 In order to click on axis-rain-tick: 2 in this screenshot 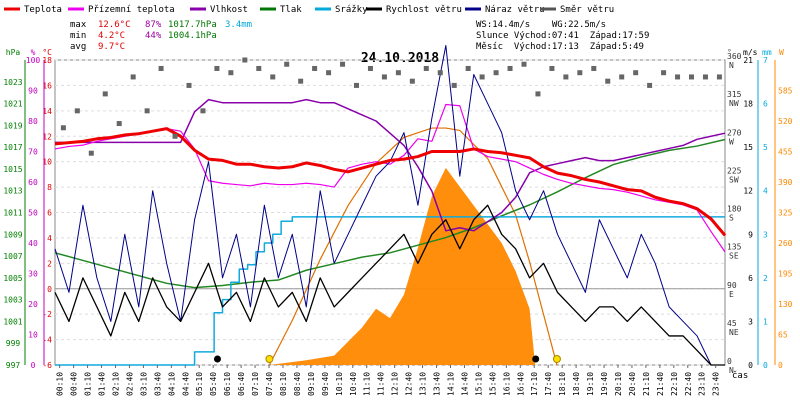, I will do `click(765, 278)`.